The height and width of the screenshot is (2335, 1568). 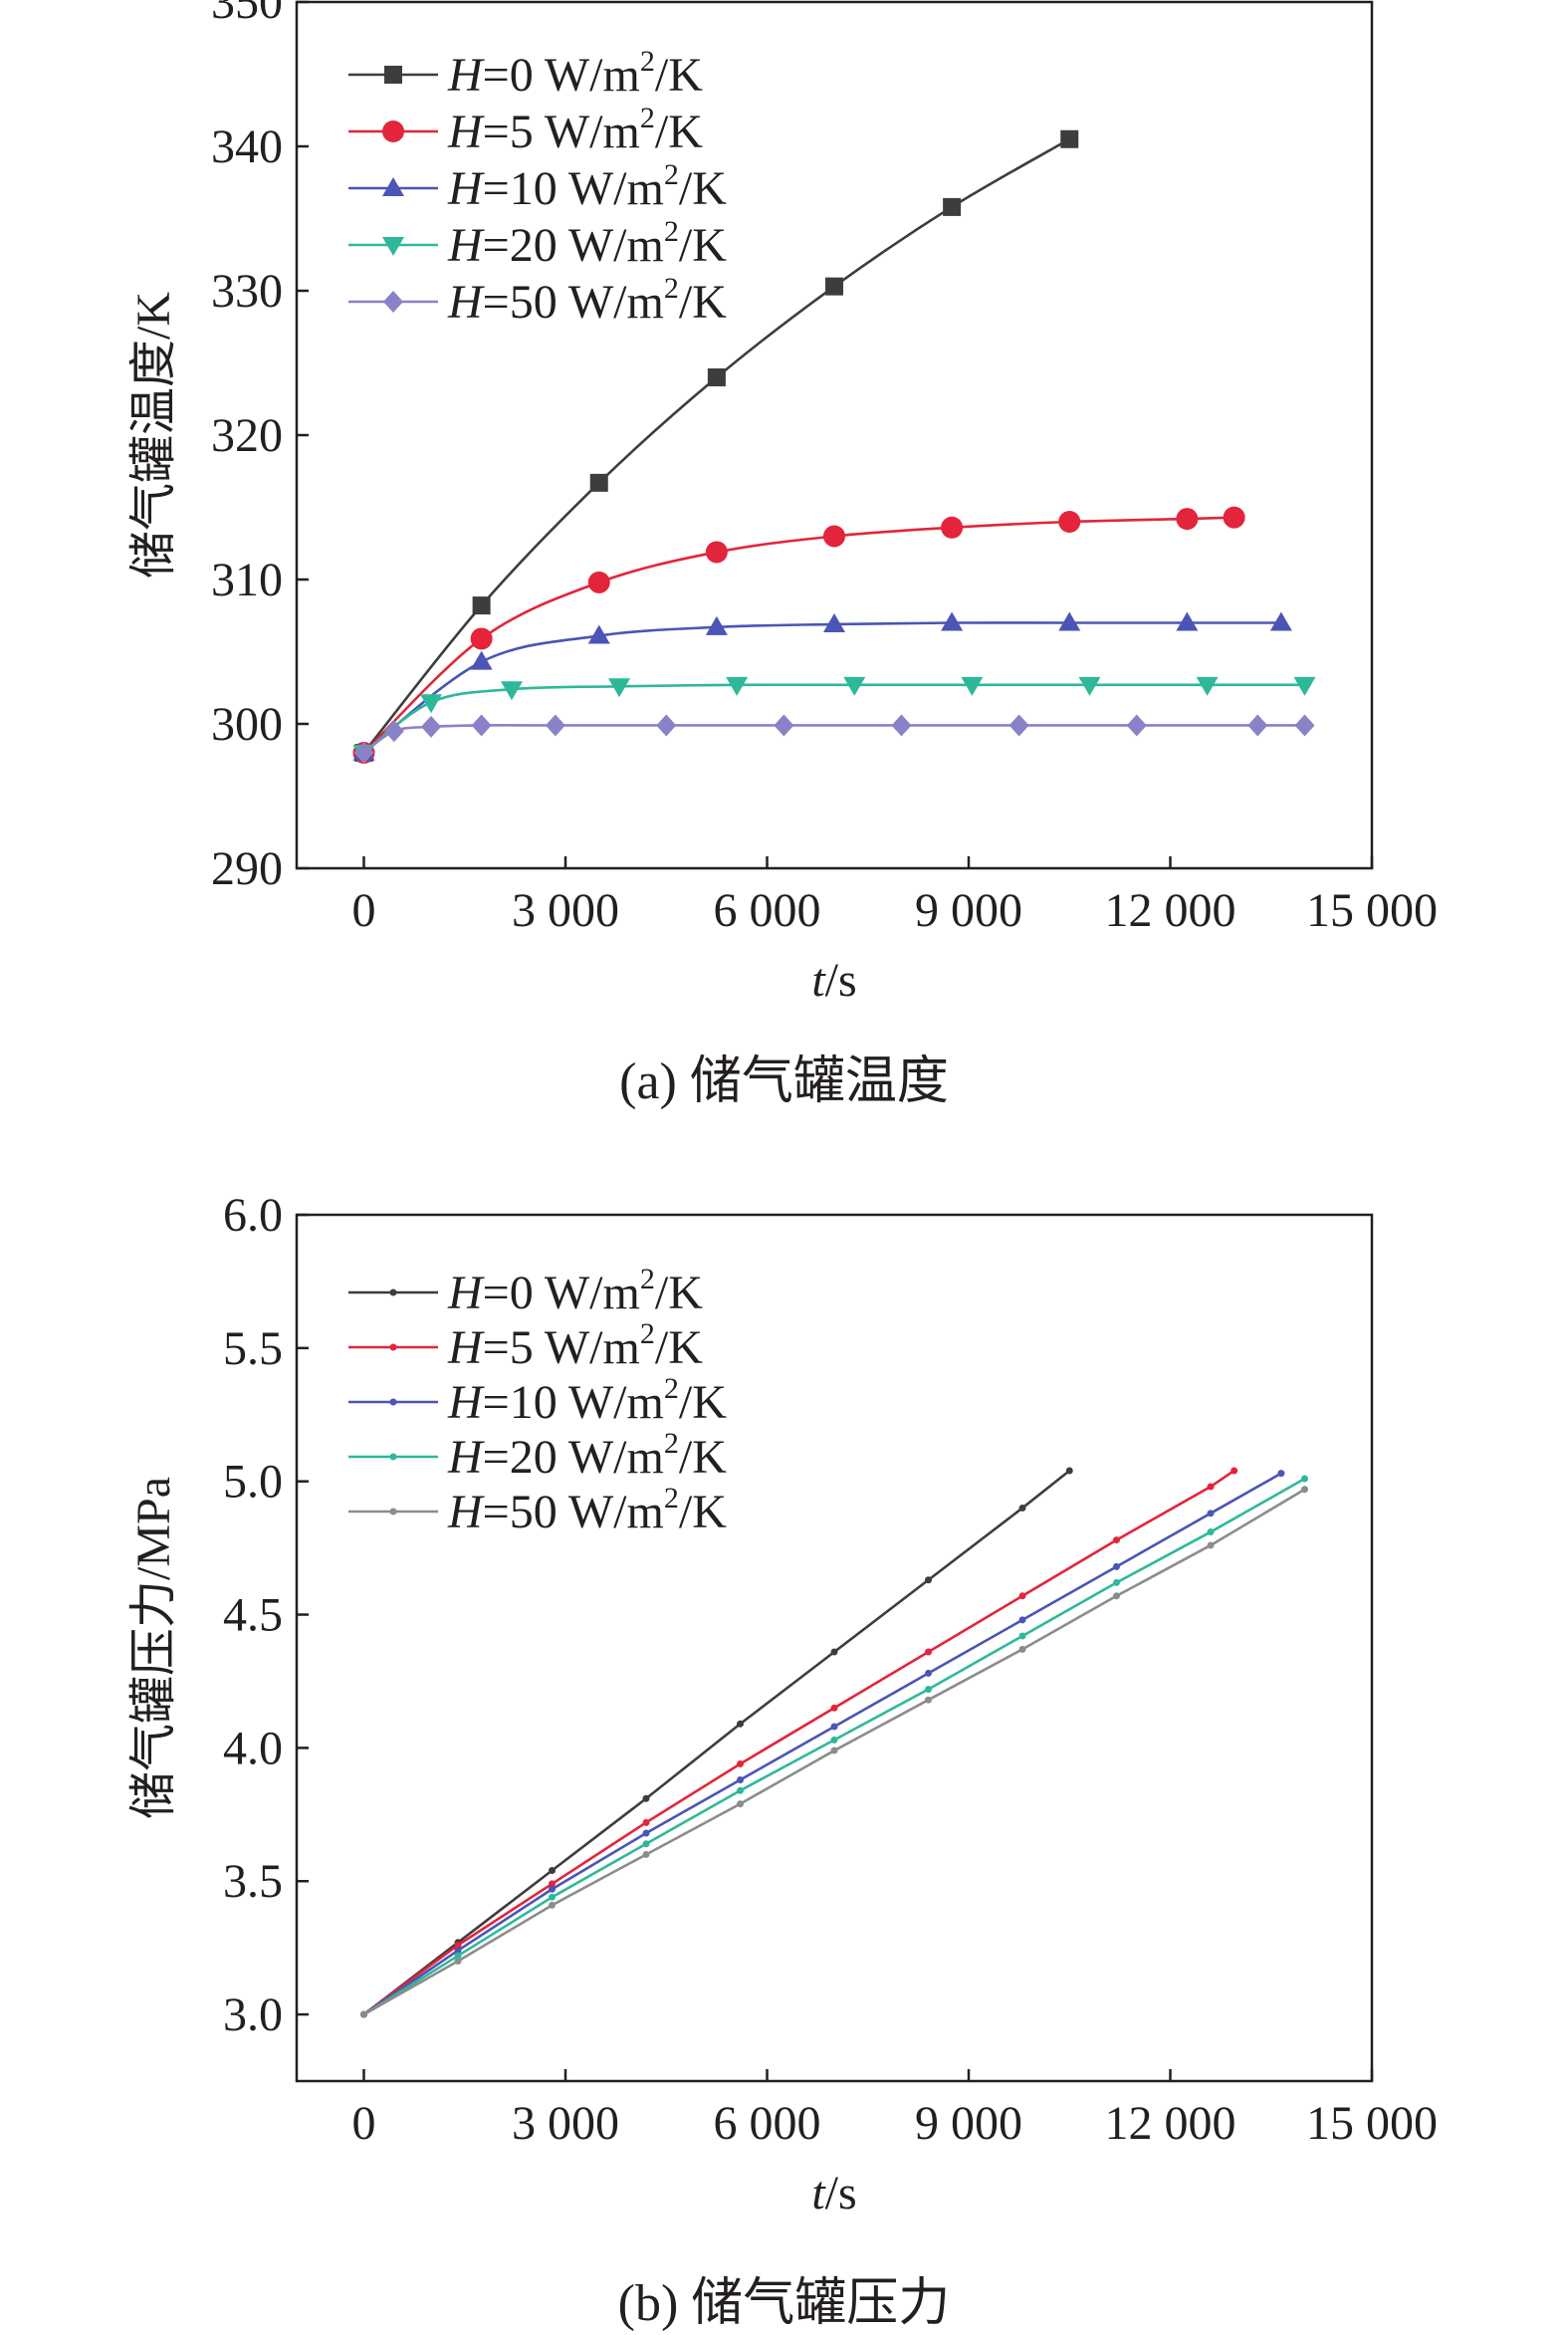 I want to click on caption-a: (a) 储气罐温度, so click(x=784, y=1081).